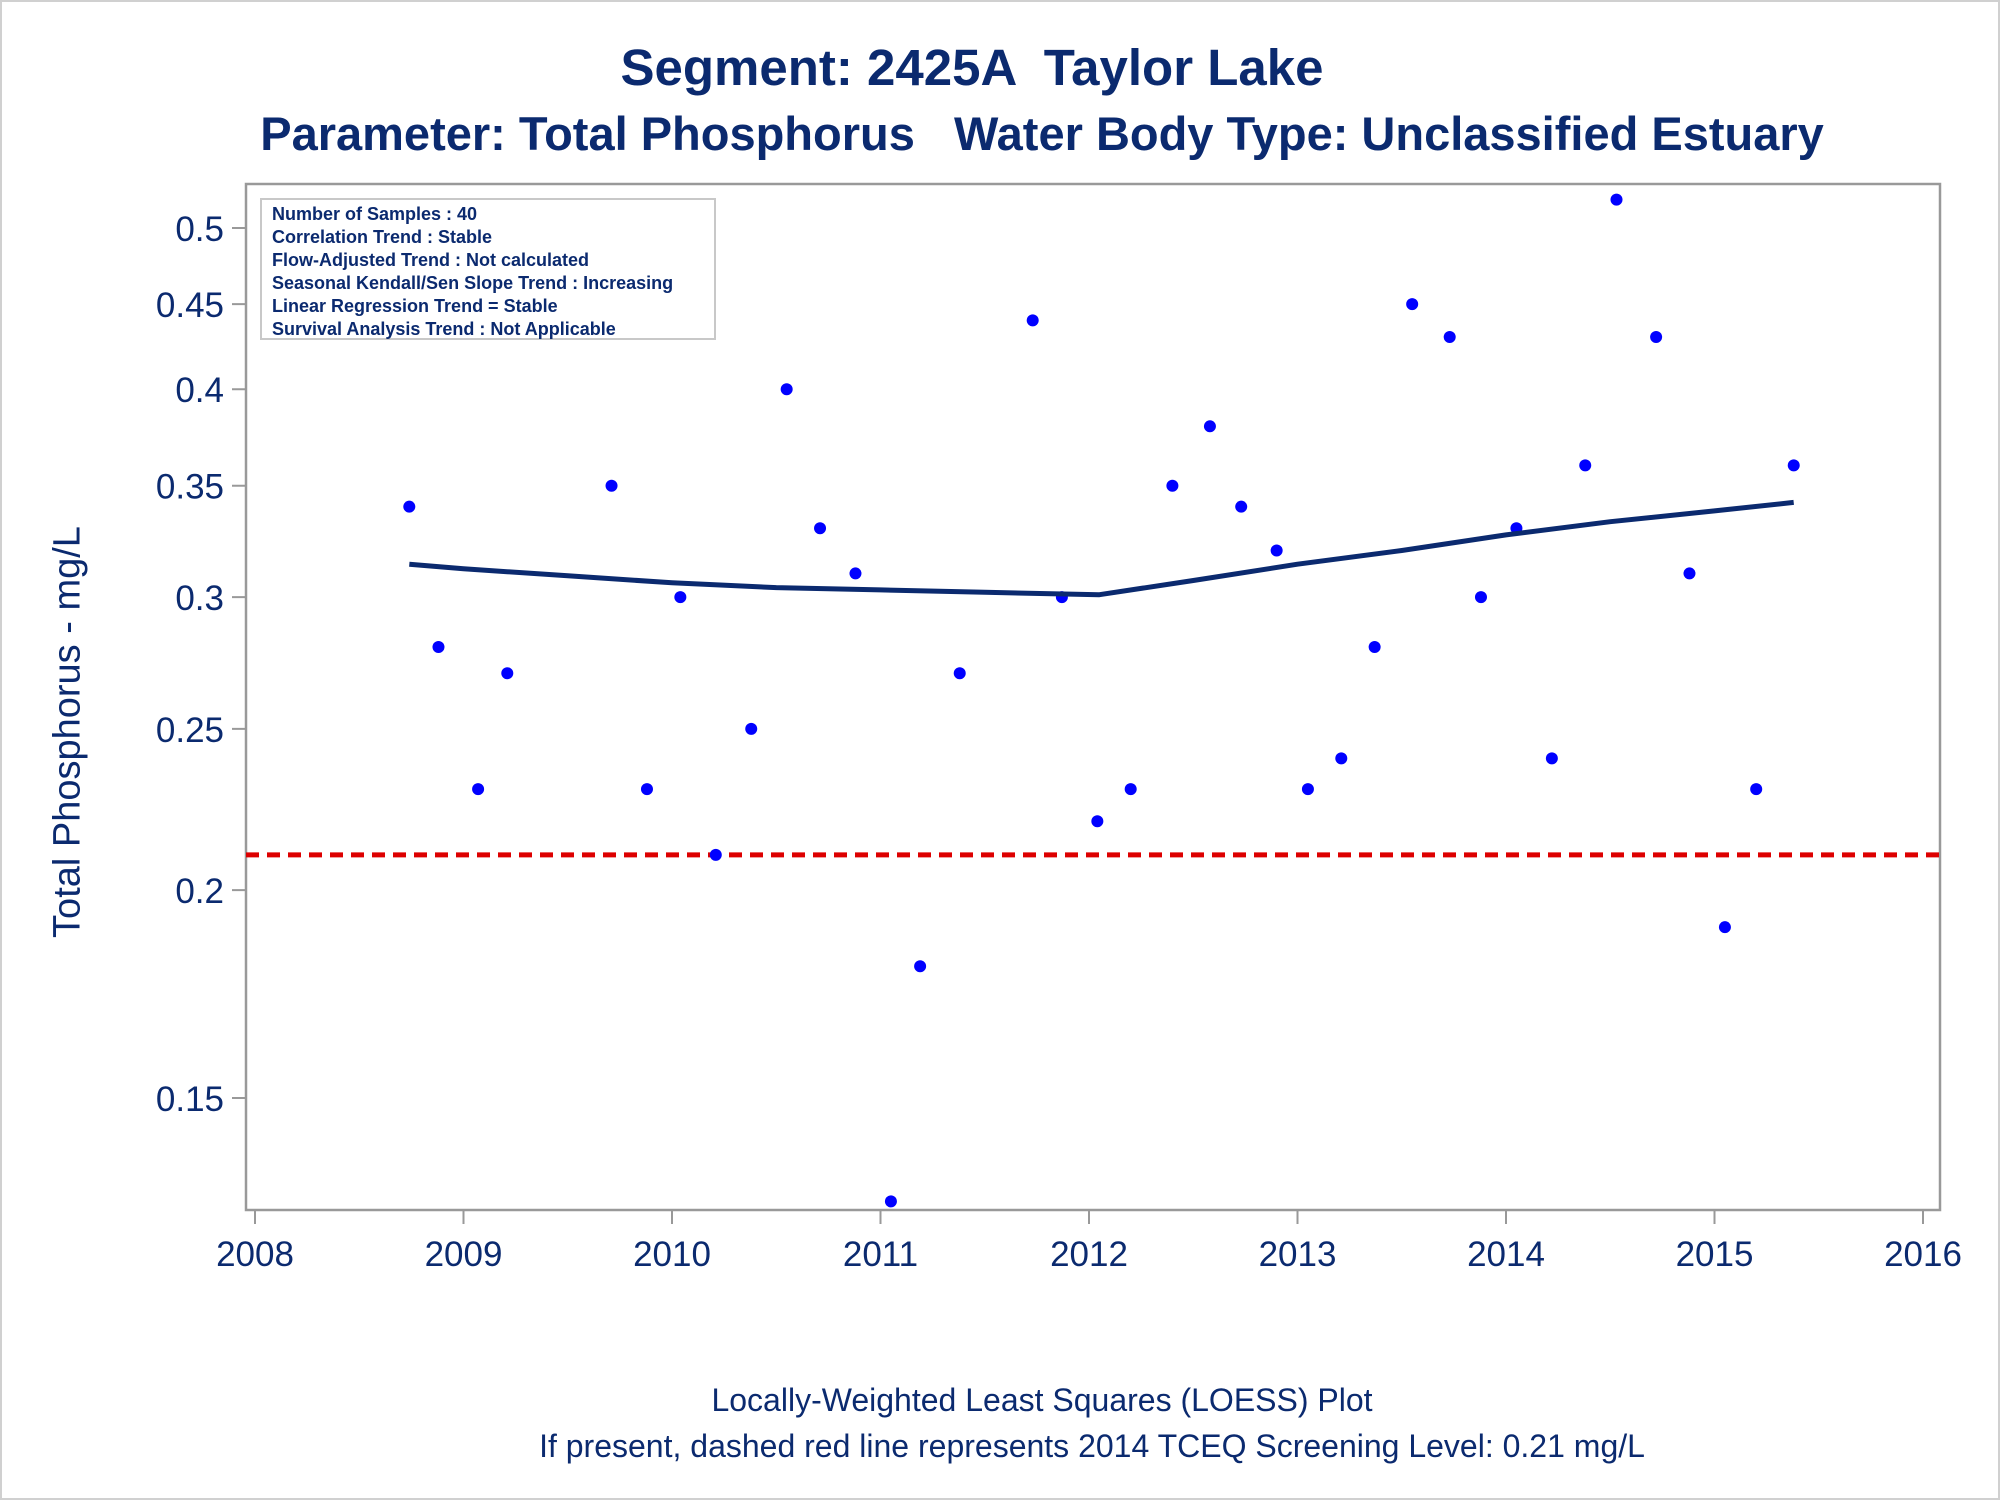 Image resolution: width=2000 pixels, height=1502 pixels. I want to click on y-tick-label: 0.2, so click(199, 891).